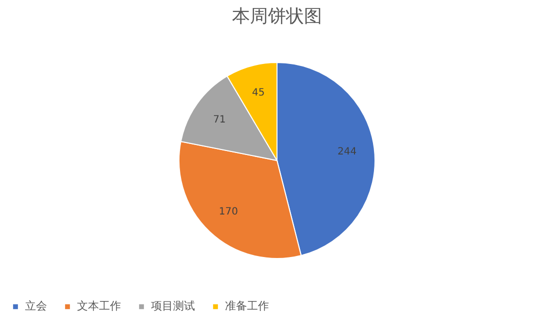 Image resolution: width=554 pixels, height=323 pixels. What do you see at coordinates (219, 120) in the screenshot?
I see `data-label: 71` at bounding box center [219, 120].